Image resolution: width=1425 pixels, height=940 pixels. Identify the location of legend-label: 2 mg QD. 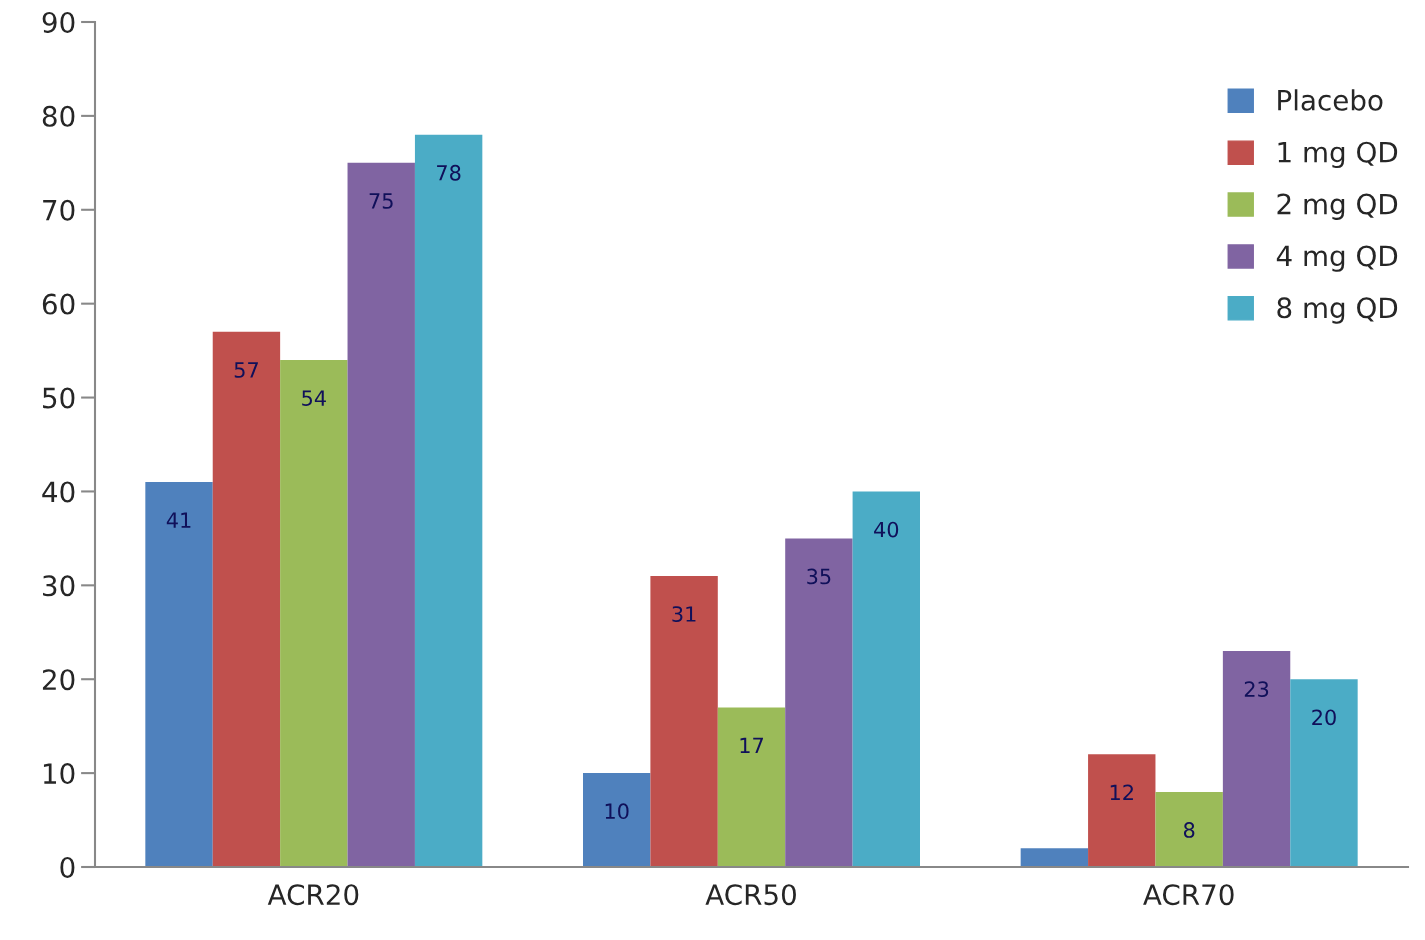
(1337, 206).